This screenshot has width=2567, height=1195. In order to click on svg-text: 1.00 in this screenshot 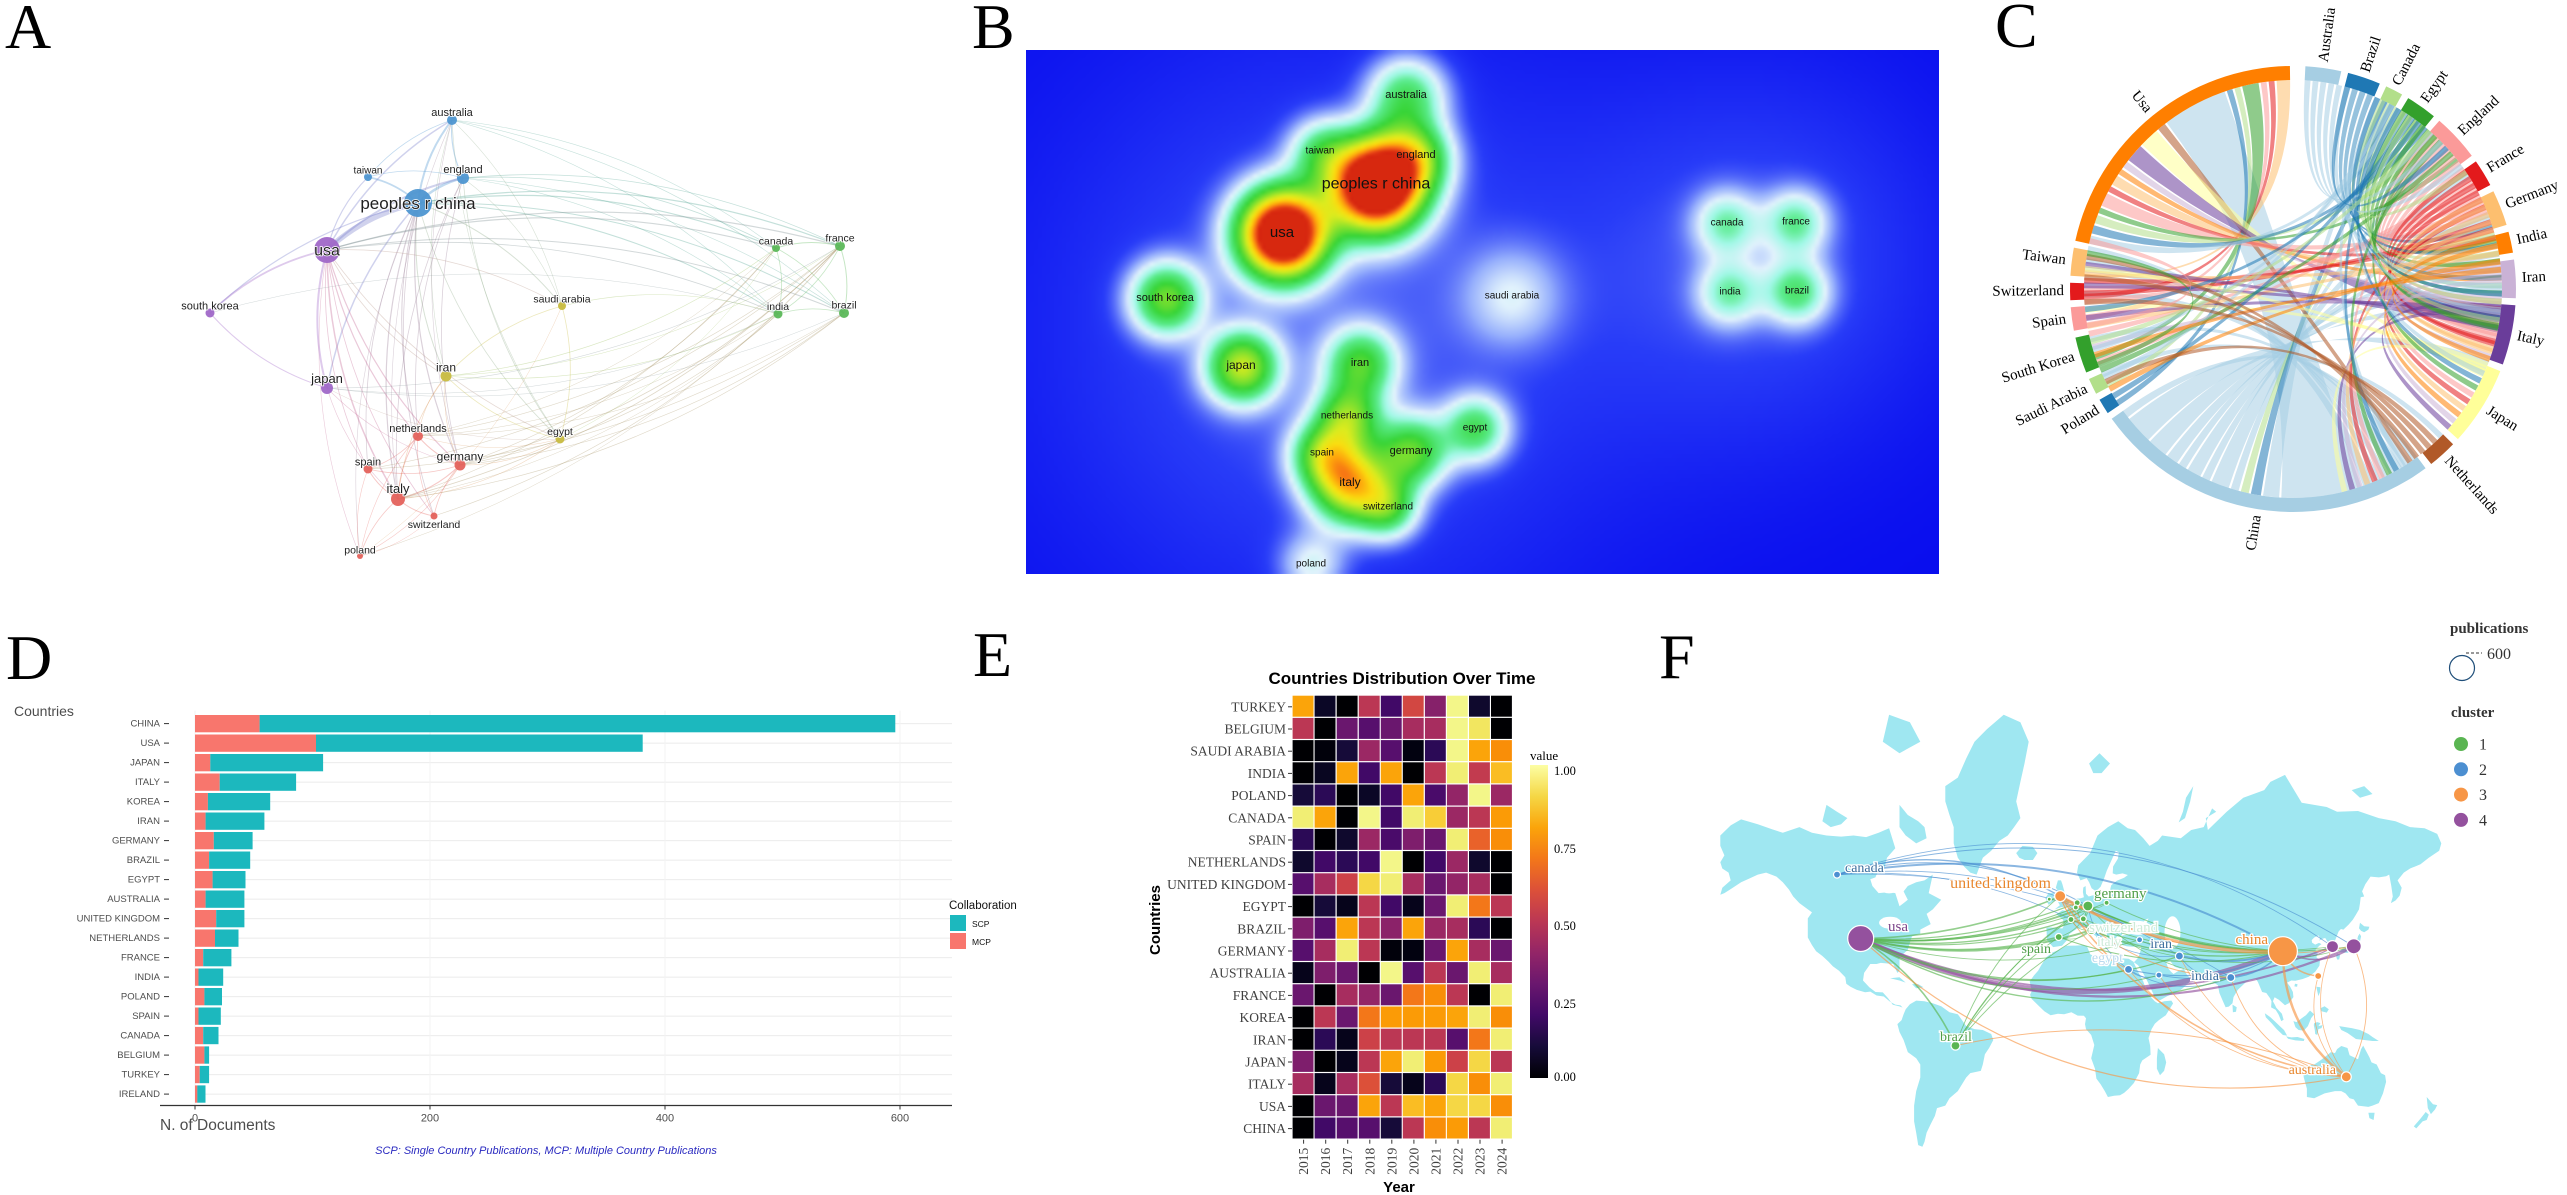, I will do `click(1565, 771)`.